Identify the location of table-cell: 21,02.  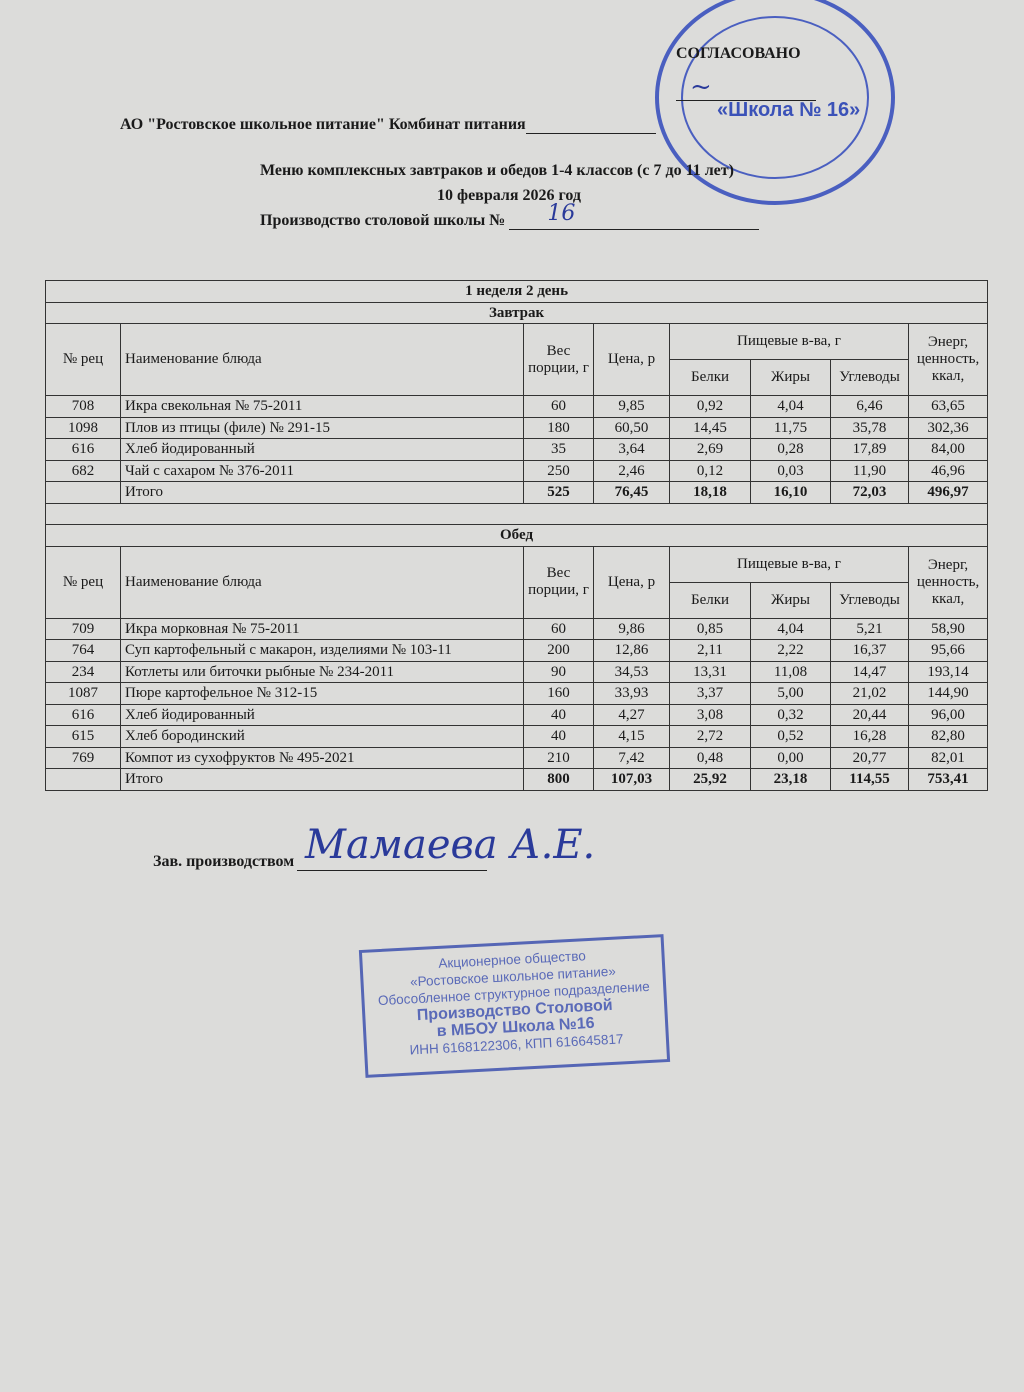
(869, 693).